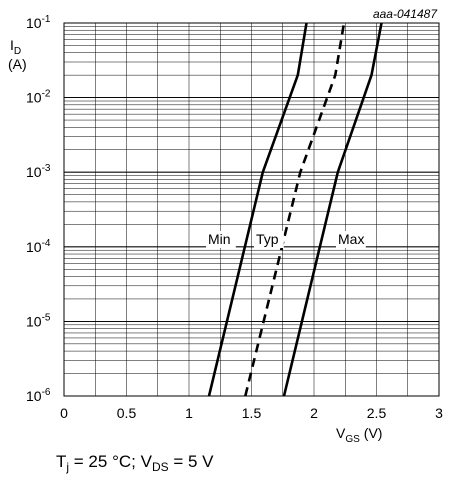 Image resolution: width=456 pixels, height=480 pixels. What do you see at coordinates (160, 467) in the screenshot?
I see `vds-subscript: DS` at bounding box center [160, 467].